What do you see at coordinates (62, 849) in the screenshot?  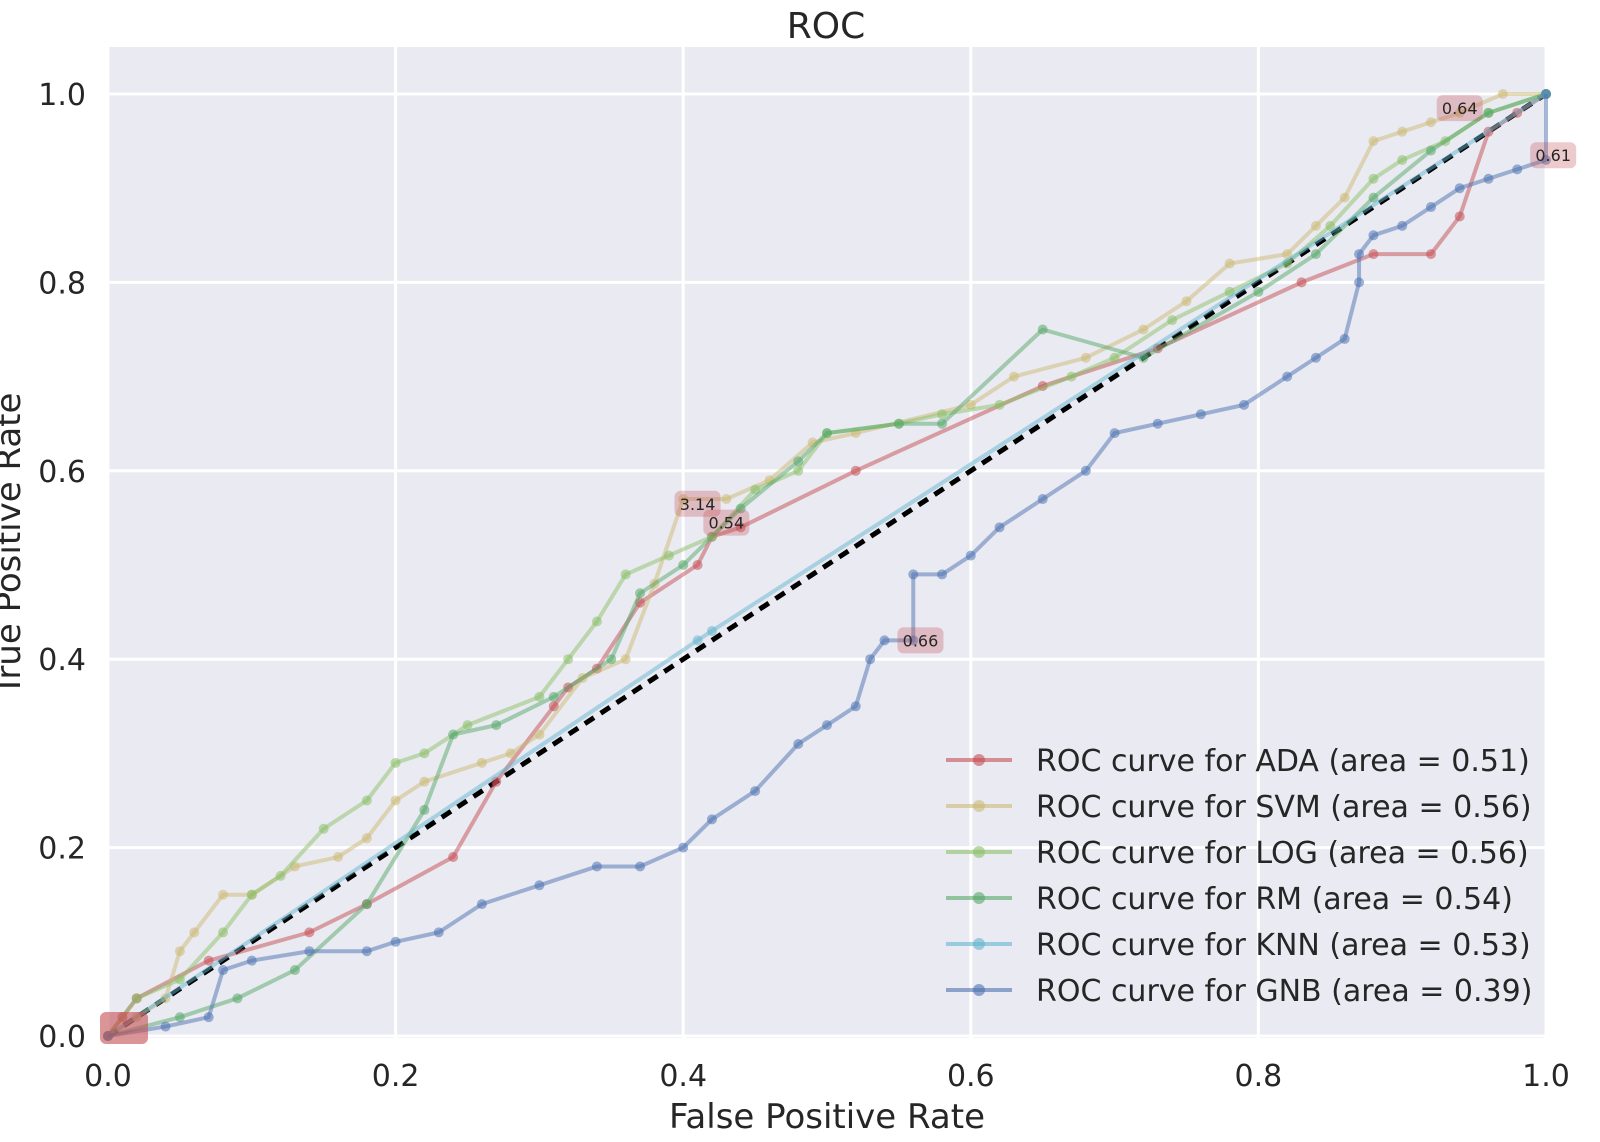 I see `y-tick-label: 0.2` at bounding box center [62, 849].